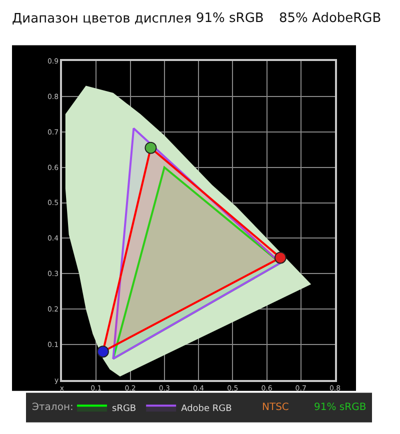 This screenshot has width=400, height=434. What do you see at coordinates (330, 18) in the screenshot?
I see `text: 85% AdobeRGB` at bounding box center [330, 18].